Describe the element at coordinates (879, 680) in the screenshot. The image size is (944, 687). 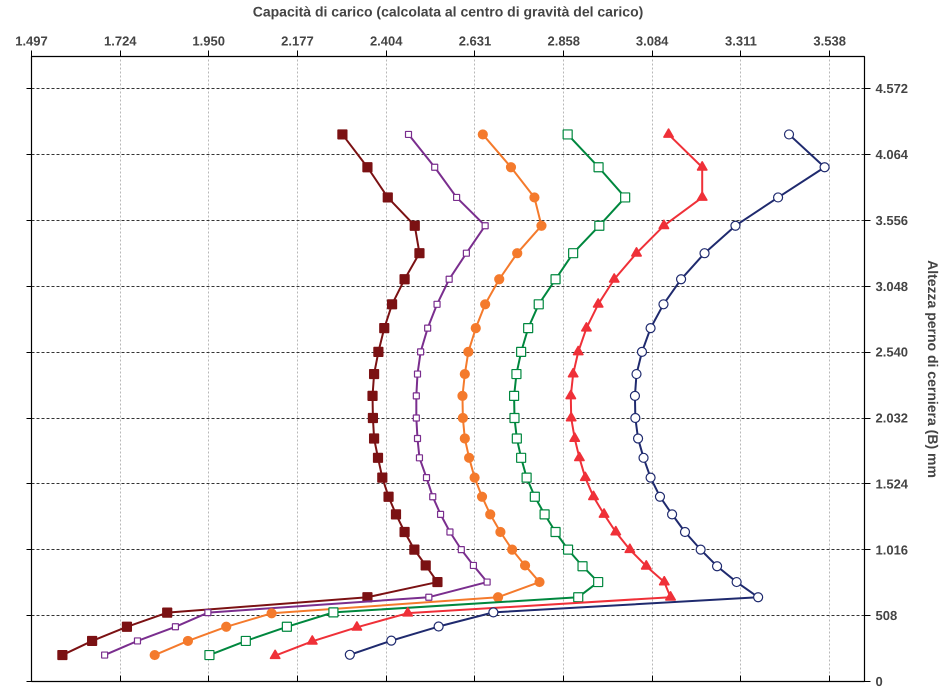
I see `y-tick-label: 0` at that location.